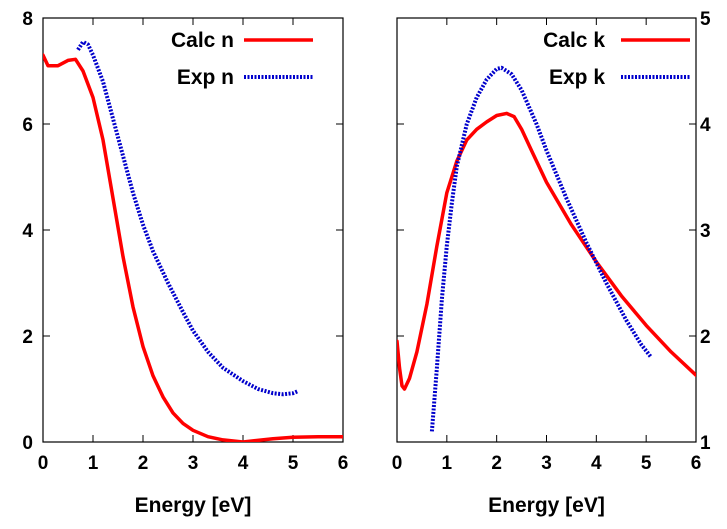 The height and width of the screenshot is (529, 727). What do you see at coordinates (705, 443) in the screenshot?
I see `y-tick-label: 1` at bounding box center [705, 443].